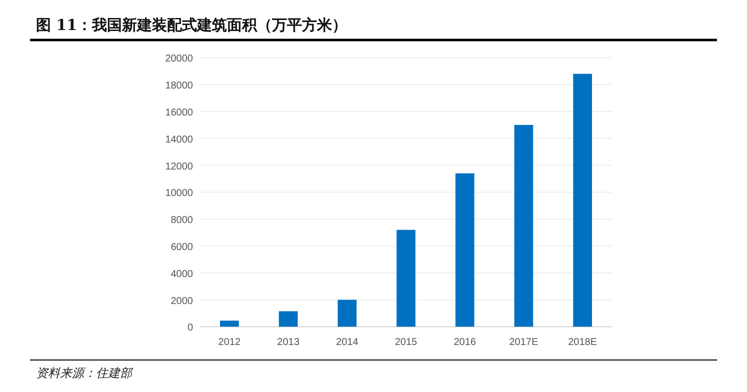 The height and width of the screenshot is (392, 747). I want to click on y-tick-label: 16000, so click(179, 113).